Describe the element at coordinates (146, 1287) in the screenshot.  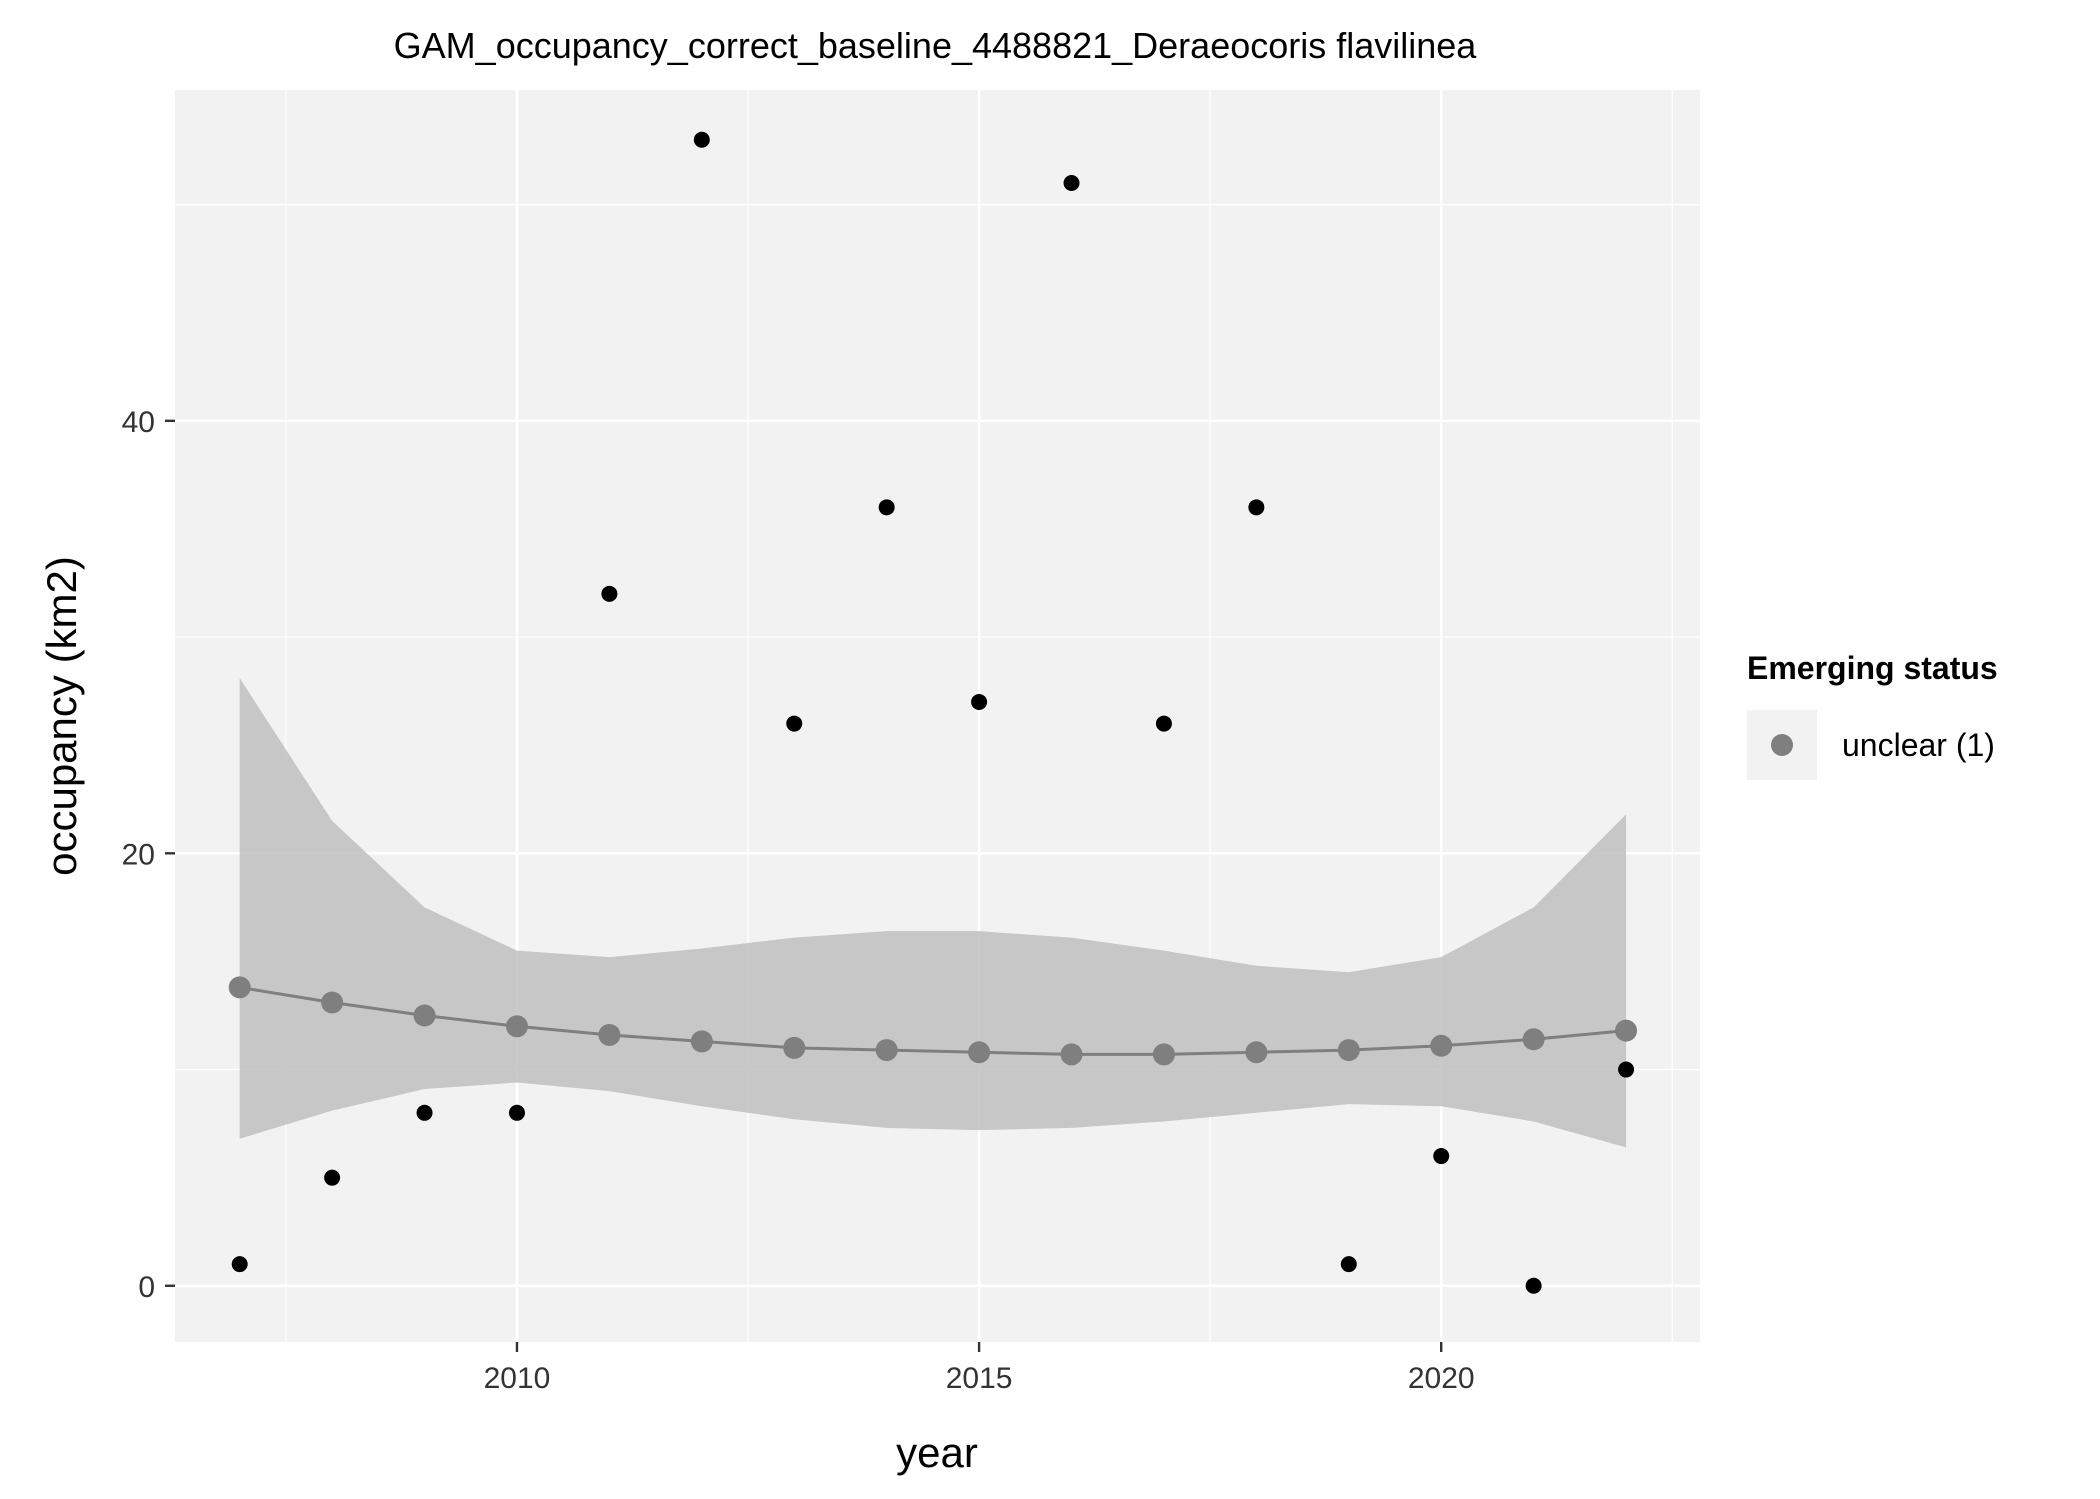
I see `y-tick-label: 0` at that location.